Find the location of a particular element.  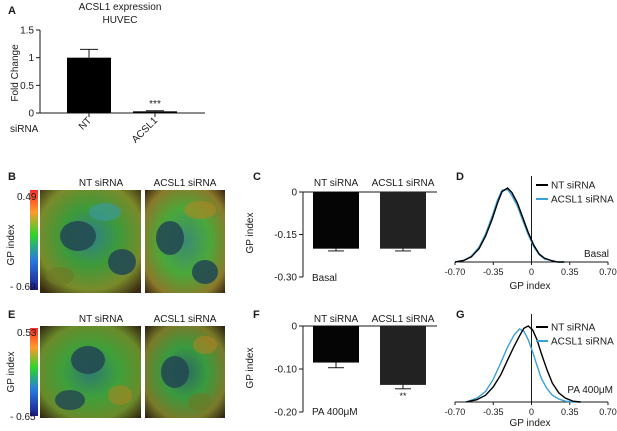

panel-letter-f: F is located at coordinates (256, 315).